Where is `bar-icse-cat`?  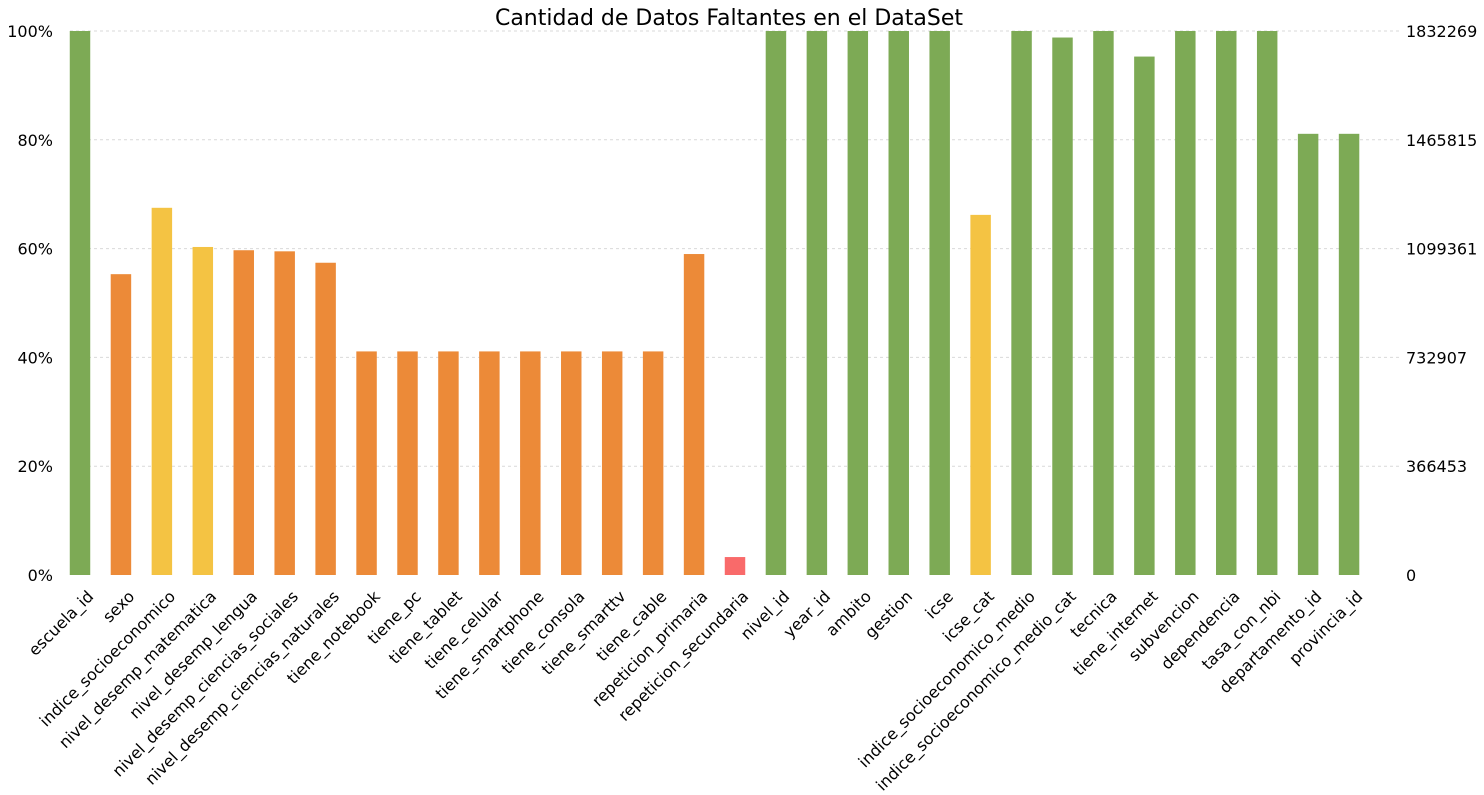 bar-icse-cat is located at coordinates (980, 394).